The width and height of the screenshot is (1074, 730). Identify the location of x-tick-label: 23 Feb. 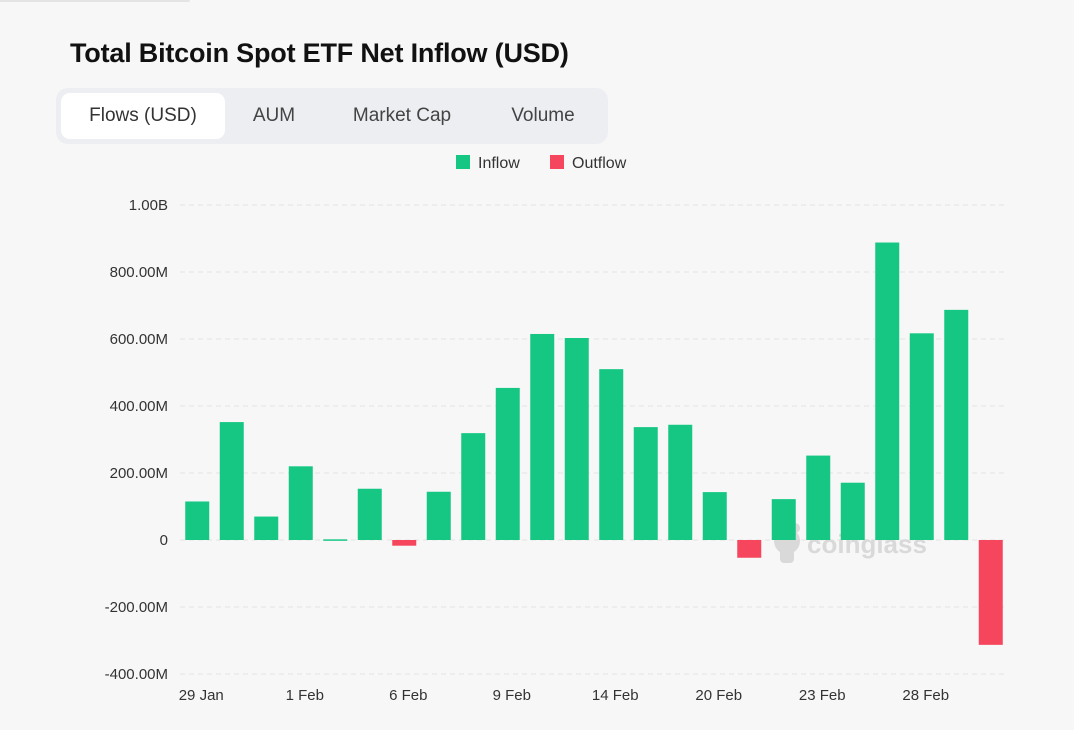
(822, 695).